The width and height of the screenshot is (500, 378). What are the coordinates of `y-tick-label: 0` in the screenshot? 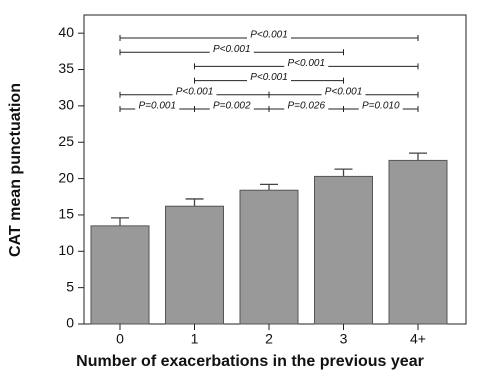 It's located at (70, 323).